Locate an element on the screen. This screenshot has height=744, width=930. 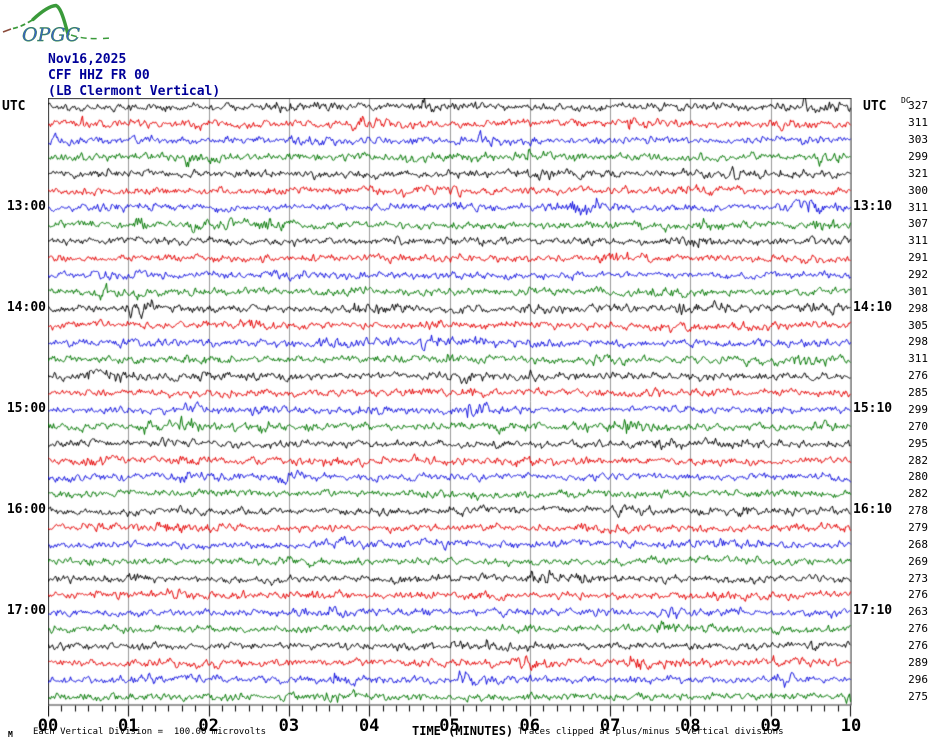
dc-value: 292 is located at coordinates (918, 275).